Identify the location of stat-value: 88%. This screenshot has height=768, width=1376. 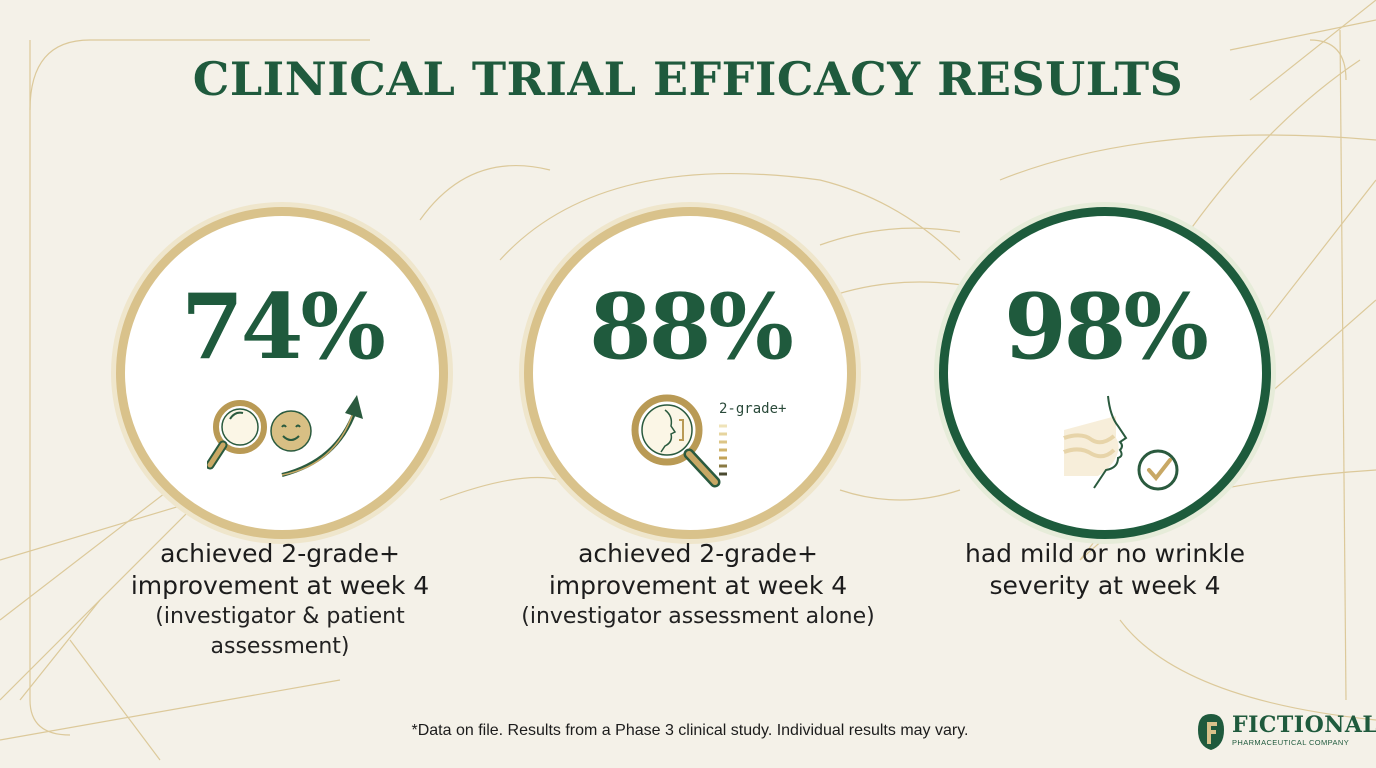
(691, 327).